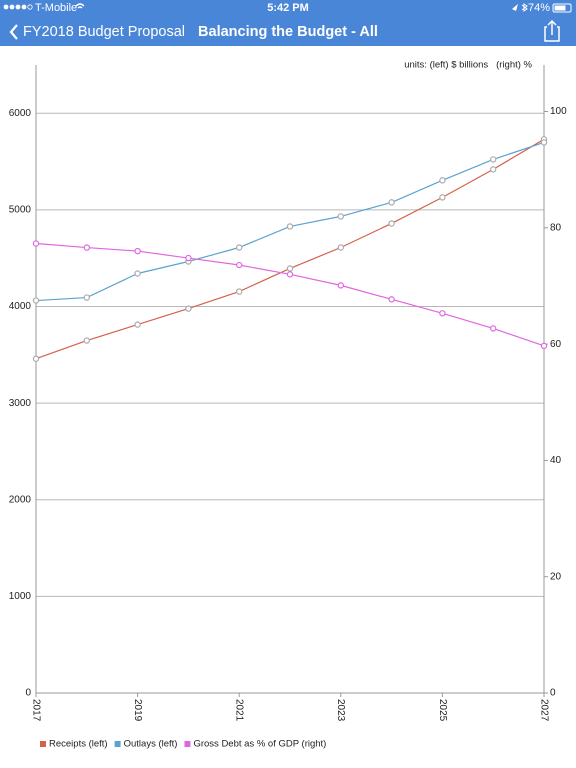 Image resolution: width=576 pixels, height=768 pixels. I want to click on share-button, so click(552, 30).